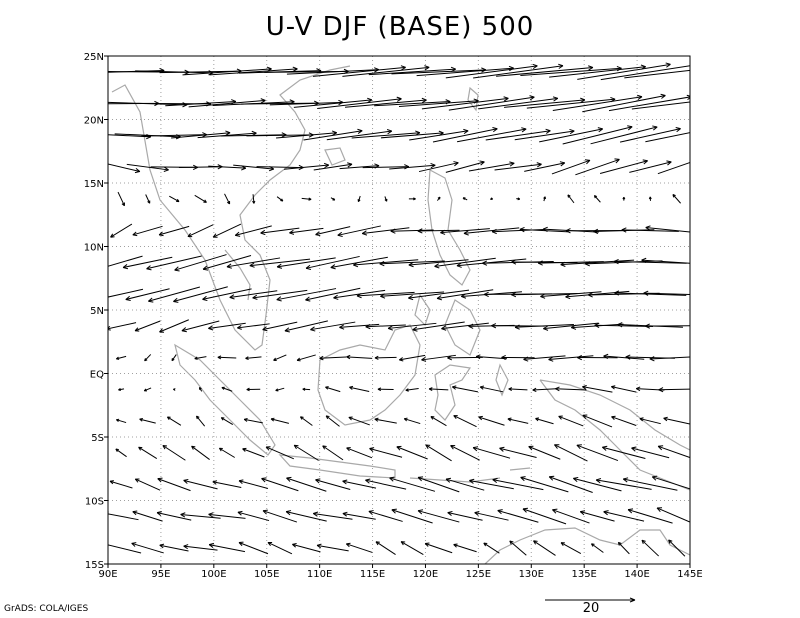  What do you see at coordinates (94, 502) in the screenshot?
I see `y-tick-label: 10S` at bounding box center [94, 502].